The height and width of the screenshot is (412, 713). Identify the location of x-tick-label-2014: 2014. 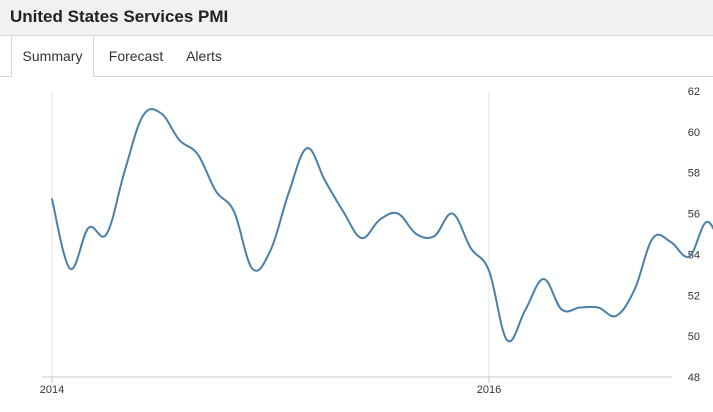
(52, 390).